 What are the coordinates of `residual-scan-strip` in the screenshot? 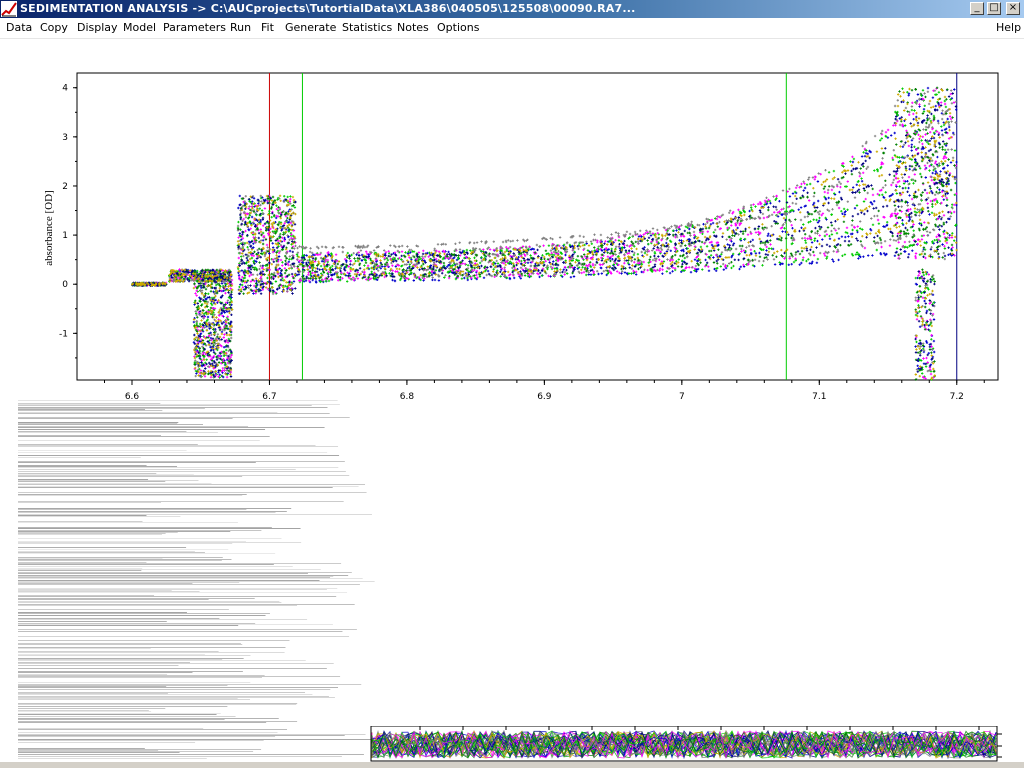 It's located at (686, 744).